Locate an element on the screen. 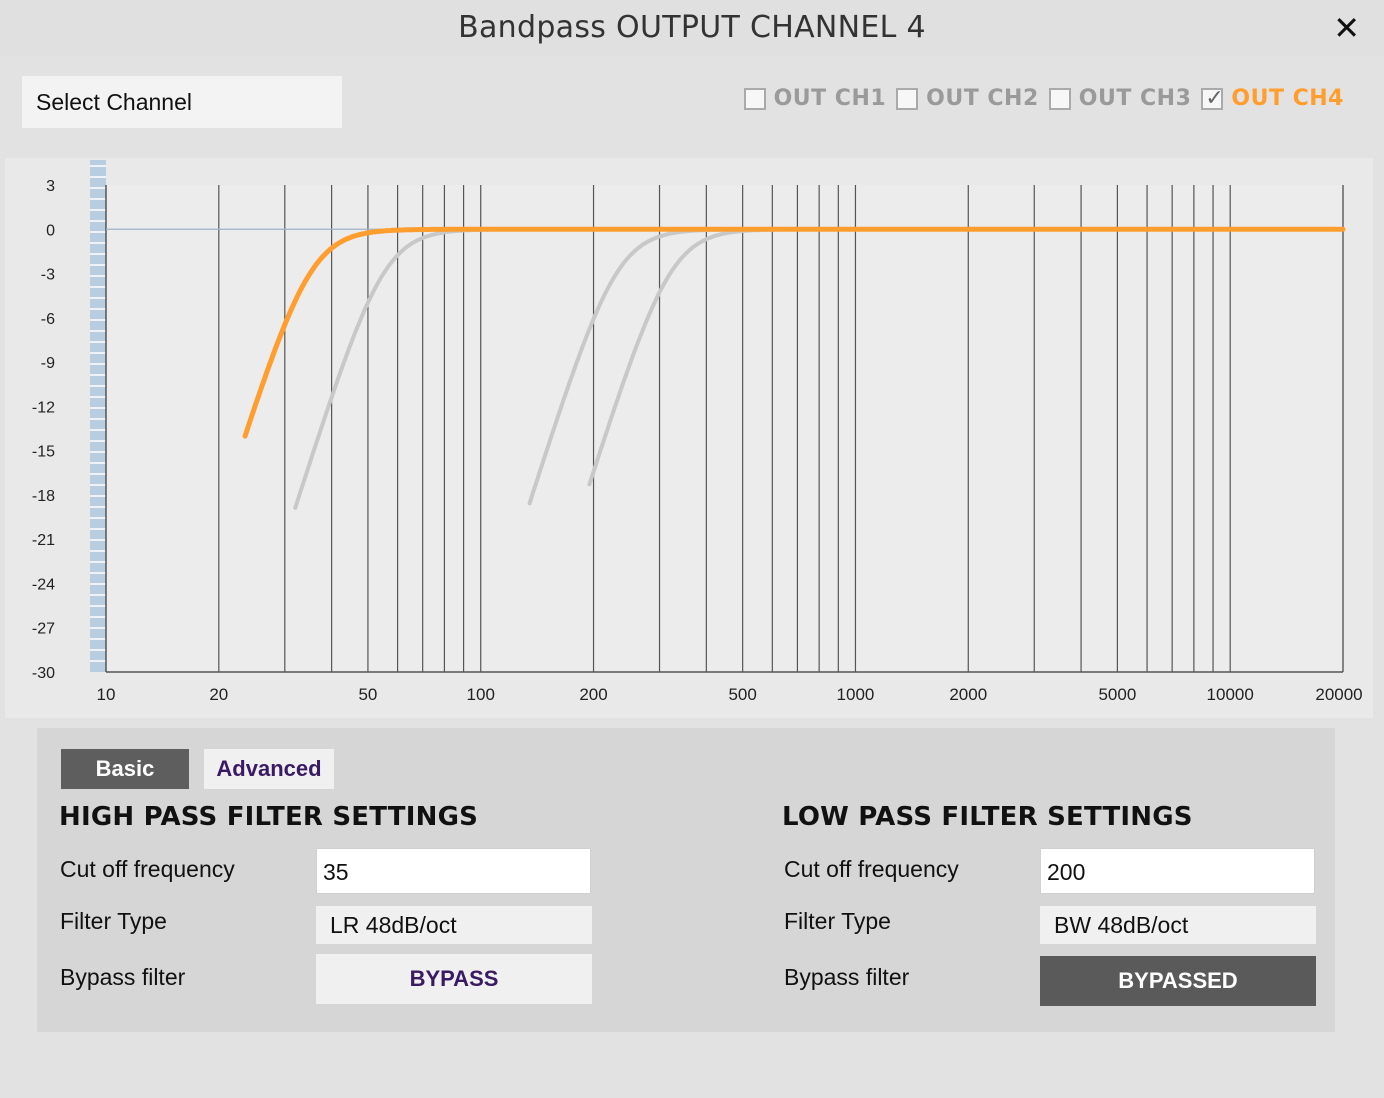  x-tick-label: 100 is located at coordinates (481, 694).